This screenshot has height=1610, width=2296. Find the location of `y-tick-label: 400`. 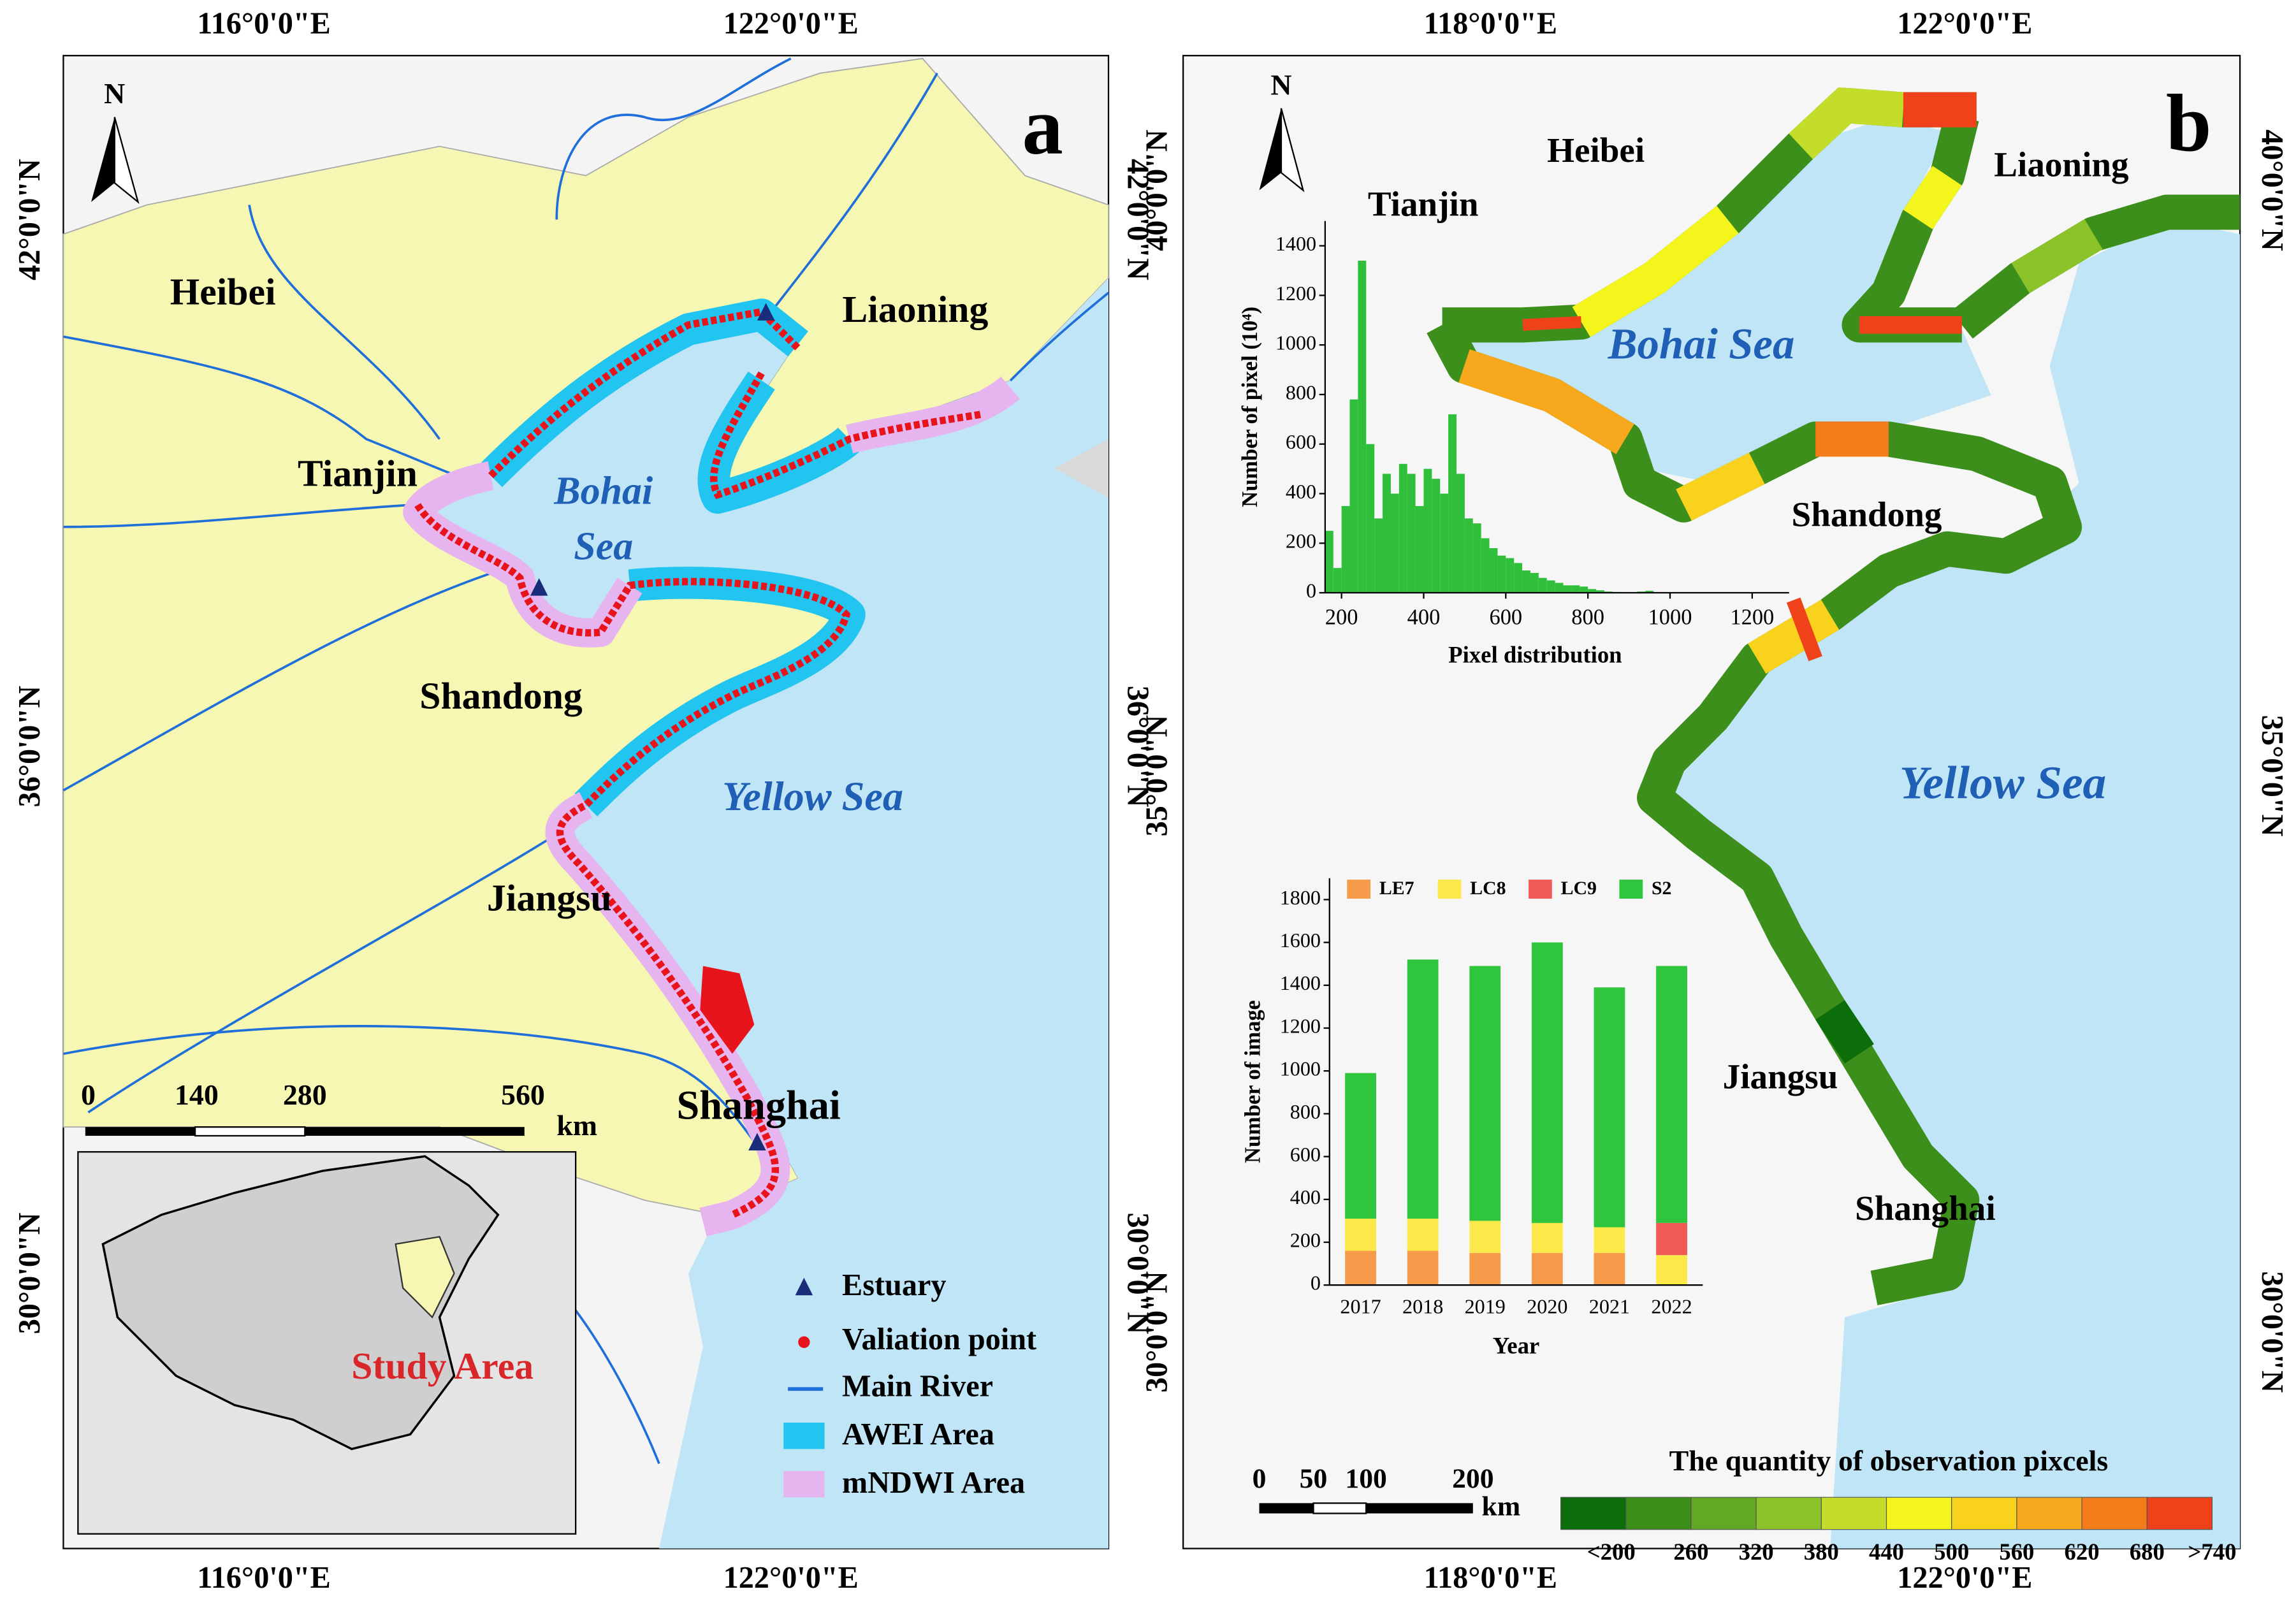

y-tick-label: 400 is located at coordinates (1305, 1197).